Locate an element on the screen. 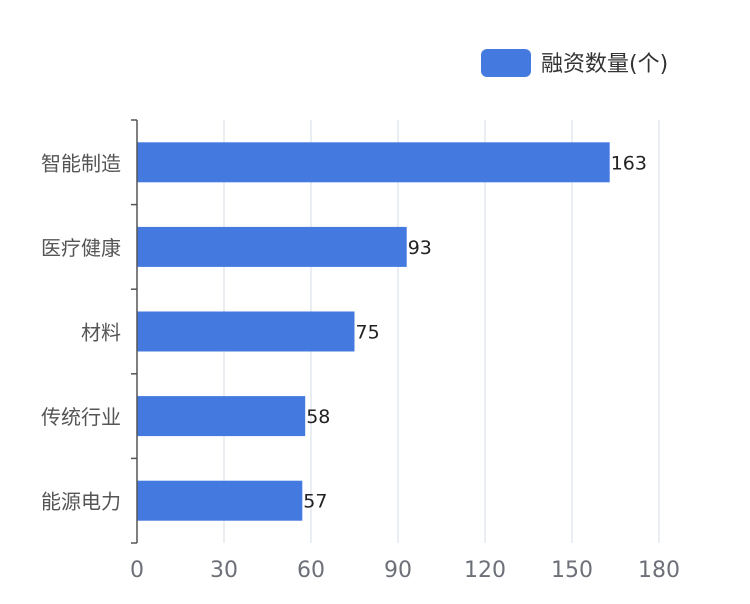 The image size is (750, 604). category-label: 能源电力 is located at coordinates (81, 502).